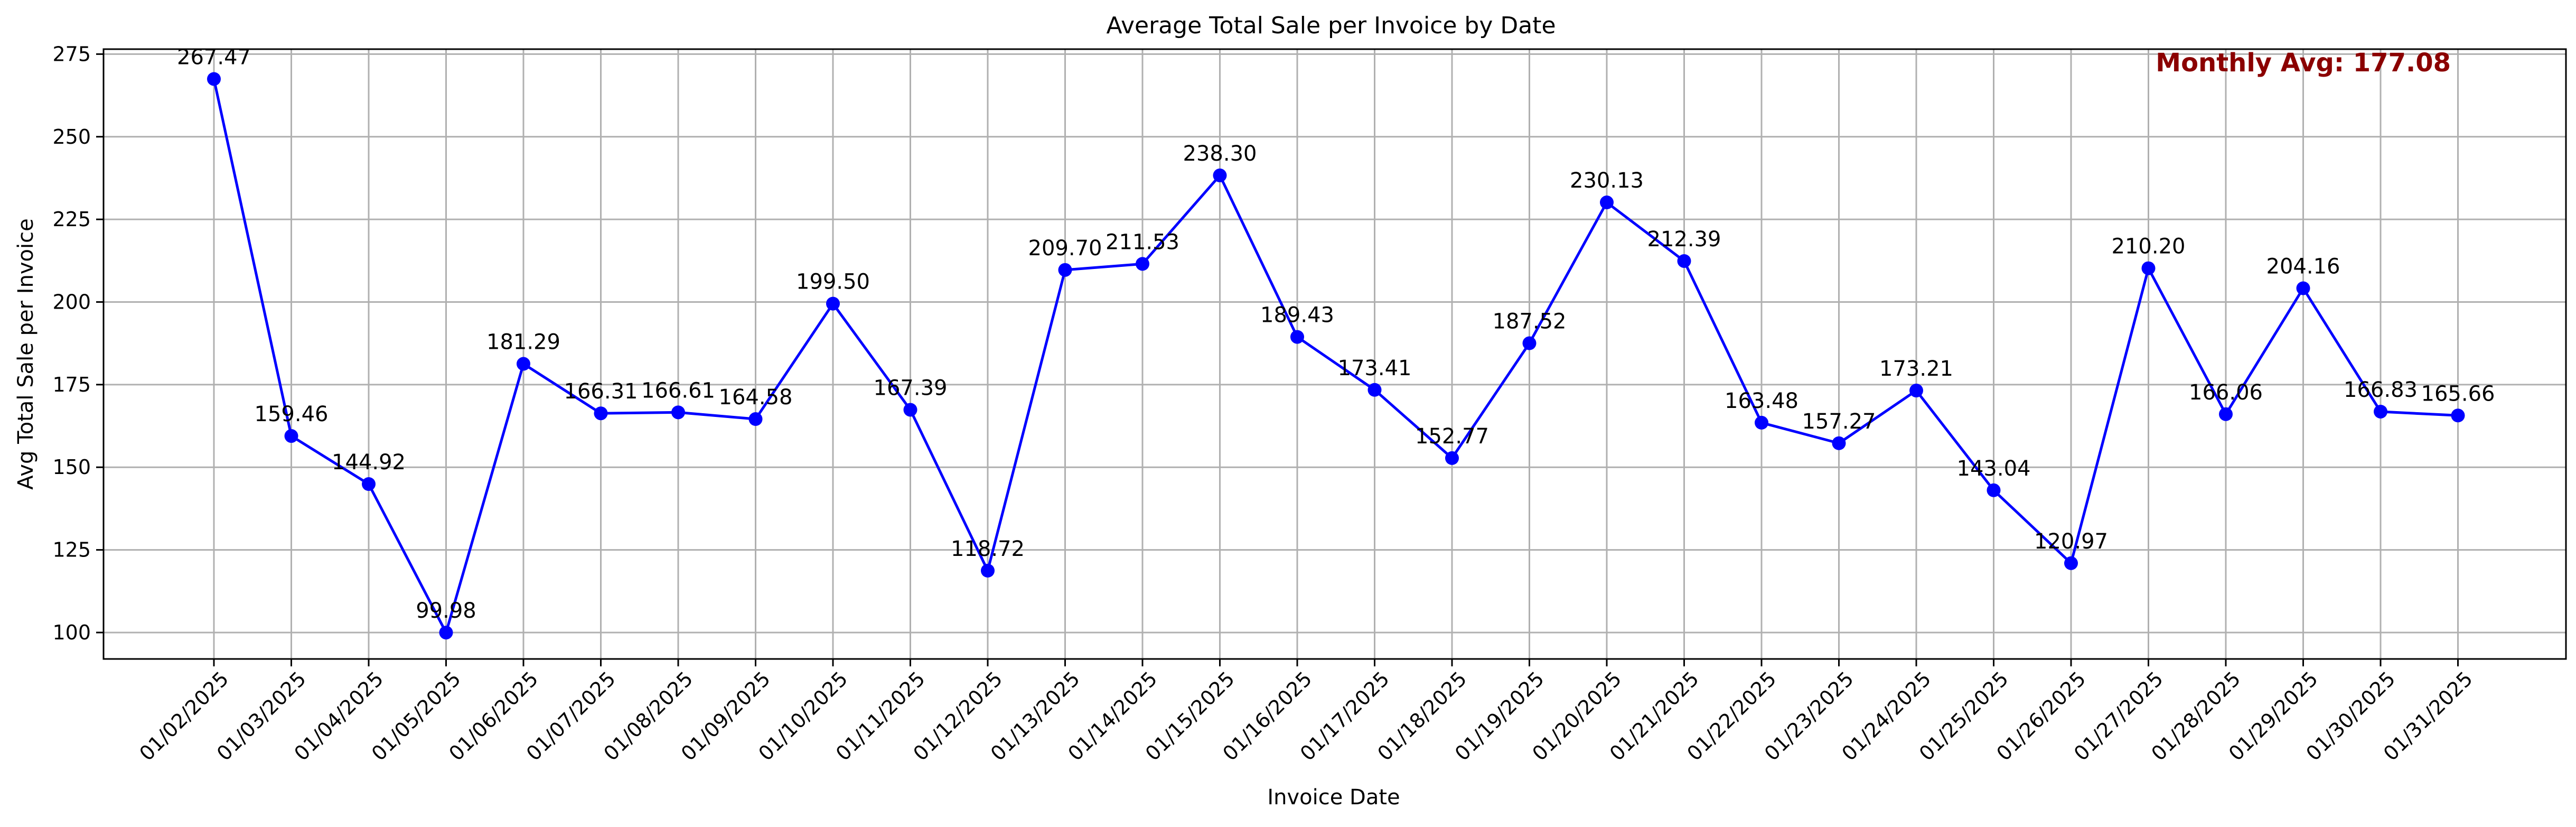 The width and height of the screenshot is (2576, 827). What do you see at coordinates (1839, 422) in the screenshot?
I see `data-label: 157.27` at bounding box center [1839, 422].